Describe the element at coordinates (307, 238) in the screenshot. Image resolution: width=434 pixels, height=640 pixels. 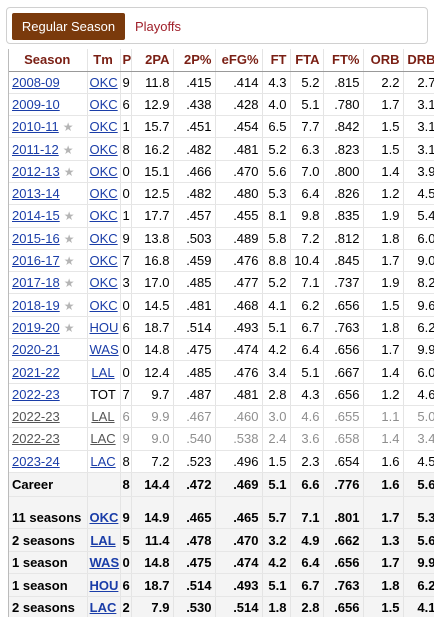
I see `stat-fta-cell: 7.2` at that location.